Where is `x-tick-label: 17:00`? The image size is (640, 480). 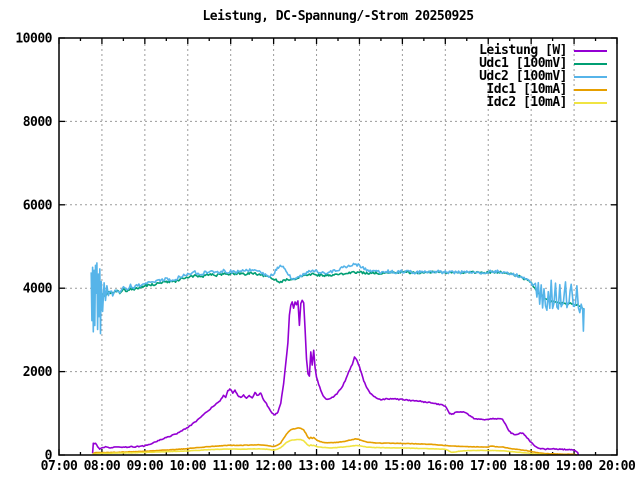 x-tick-label: 17:00 is located at coordinates (488, 466).